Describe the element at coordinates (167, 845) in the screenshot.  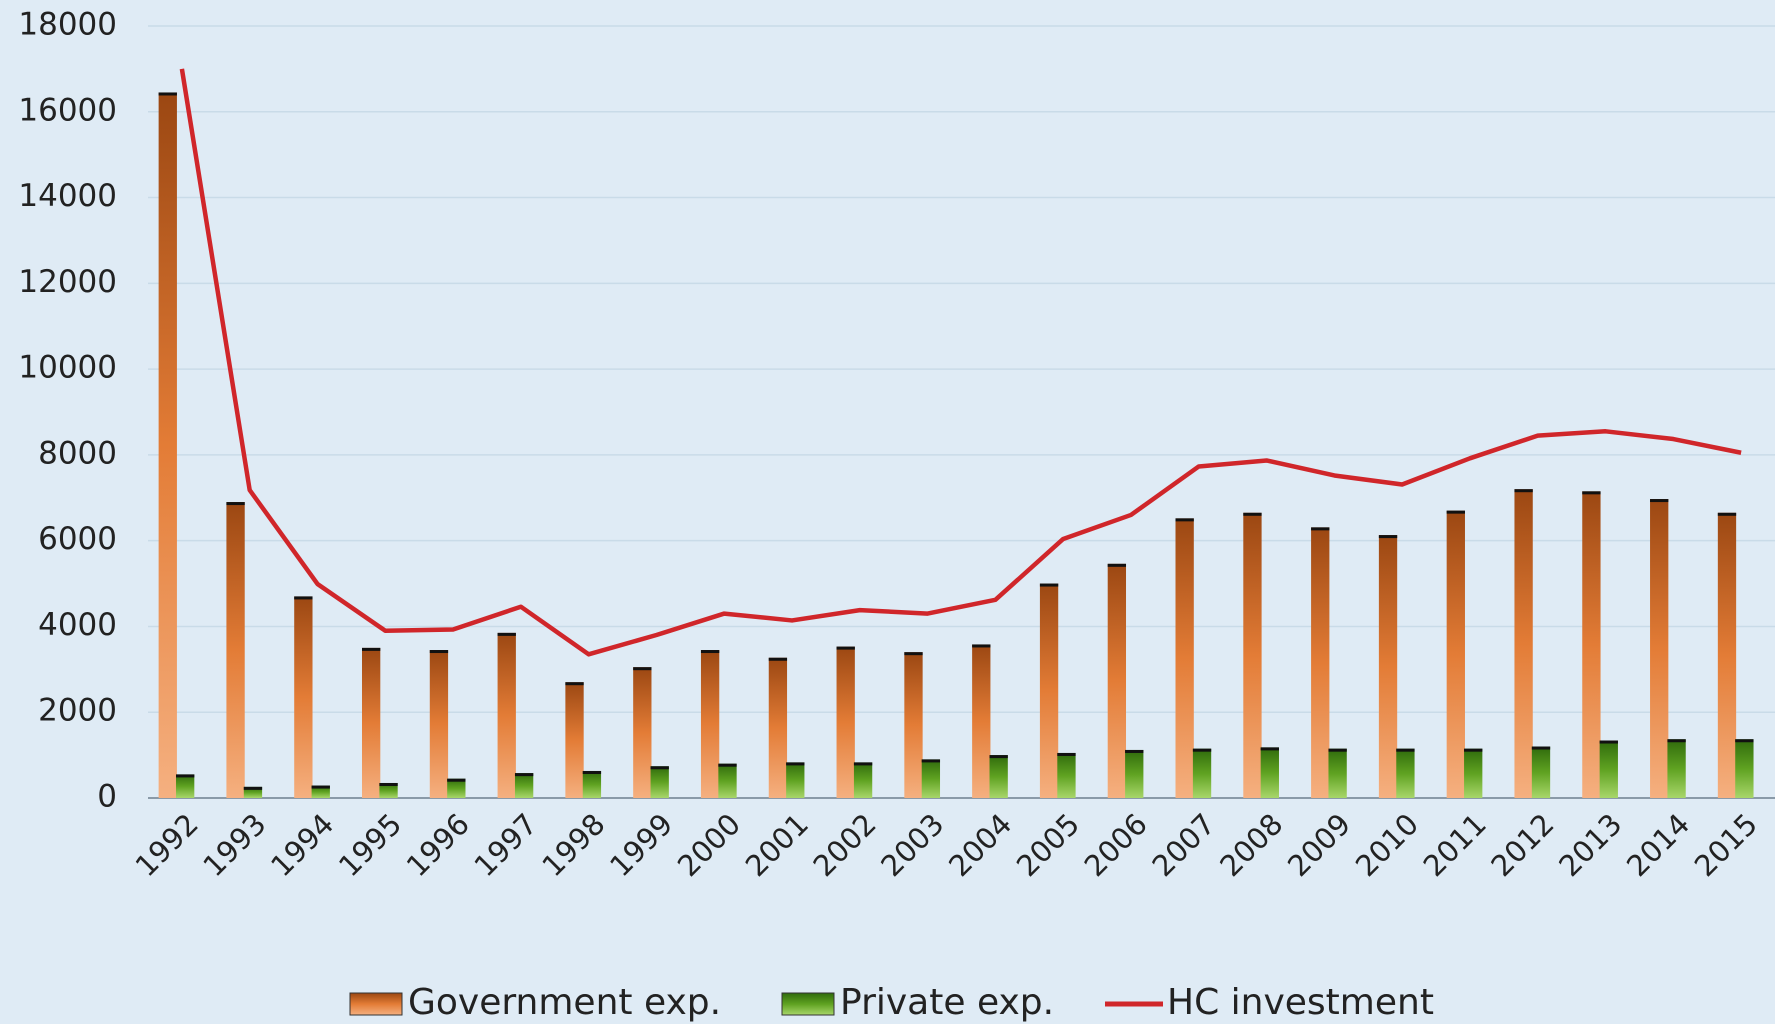
I see `x-tick-label: 1992` at that location.